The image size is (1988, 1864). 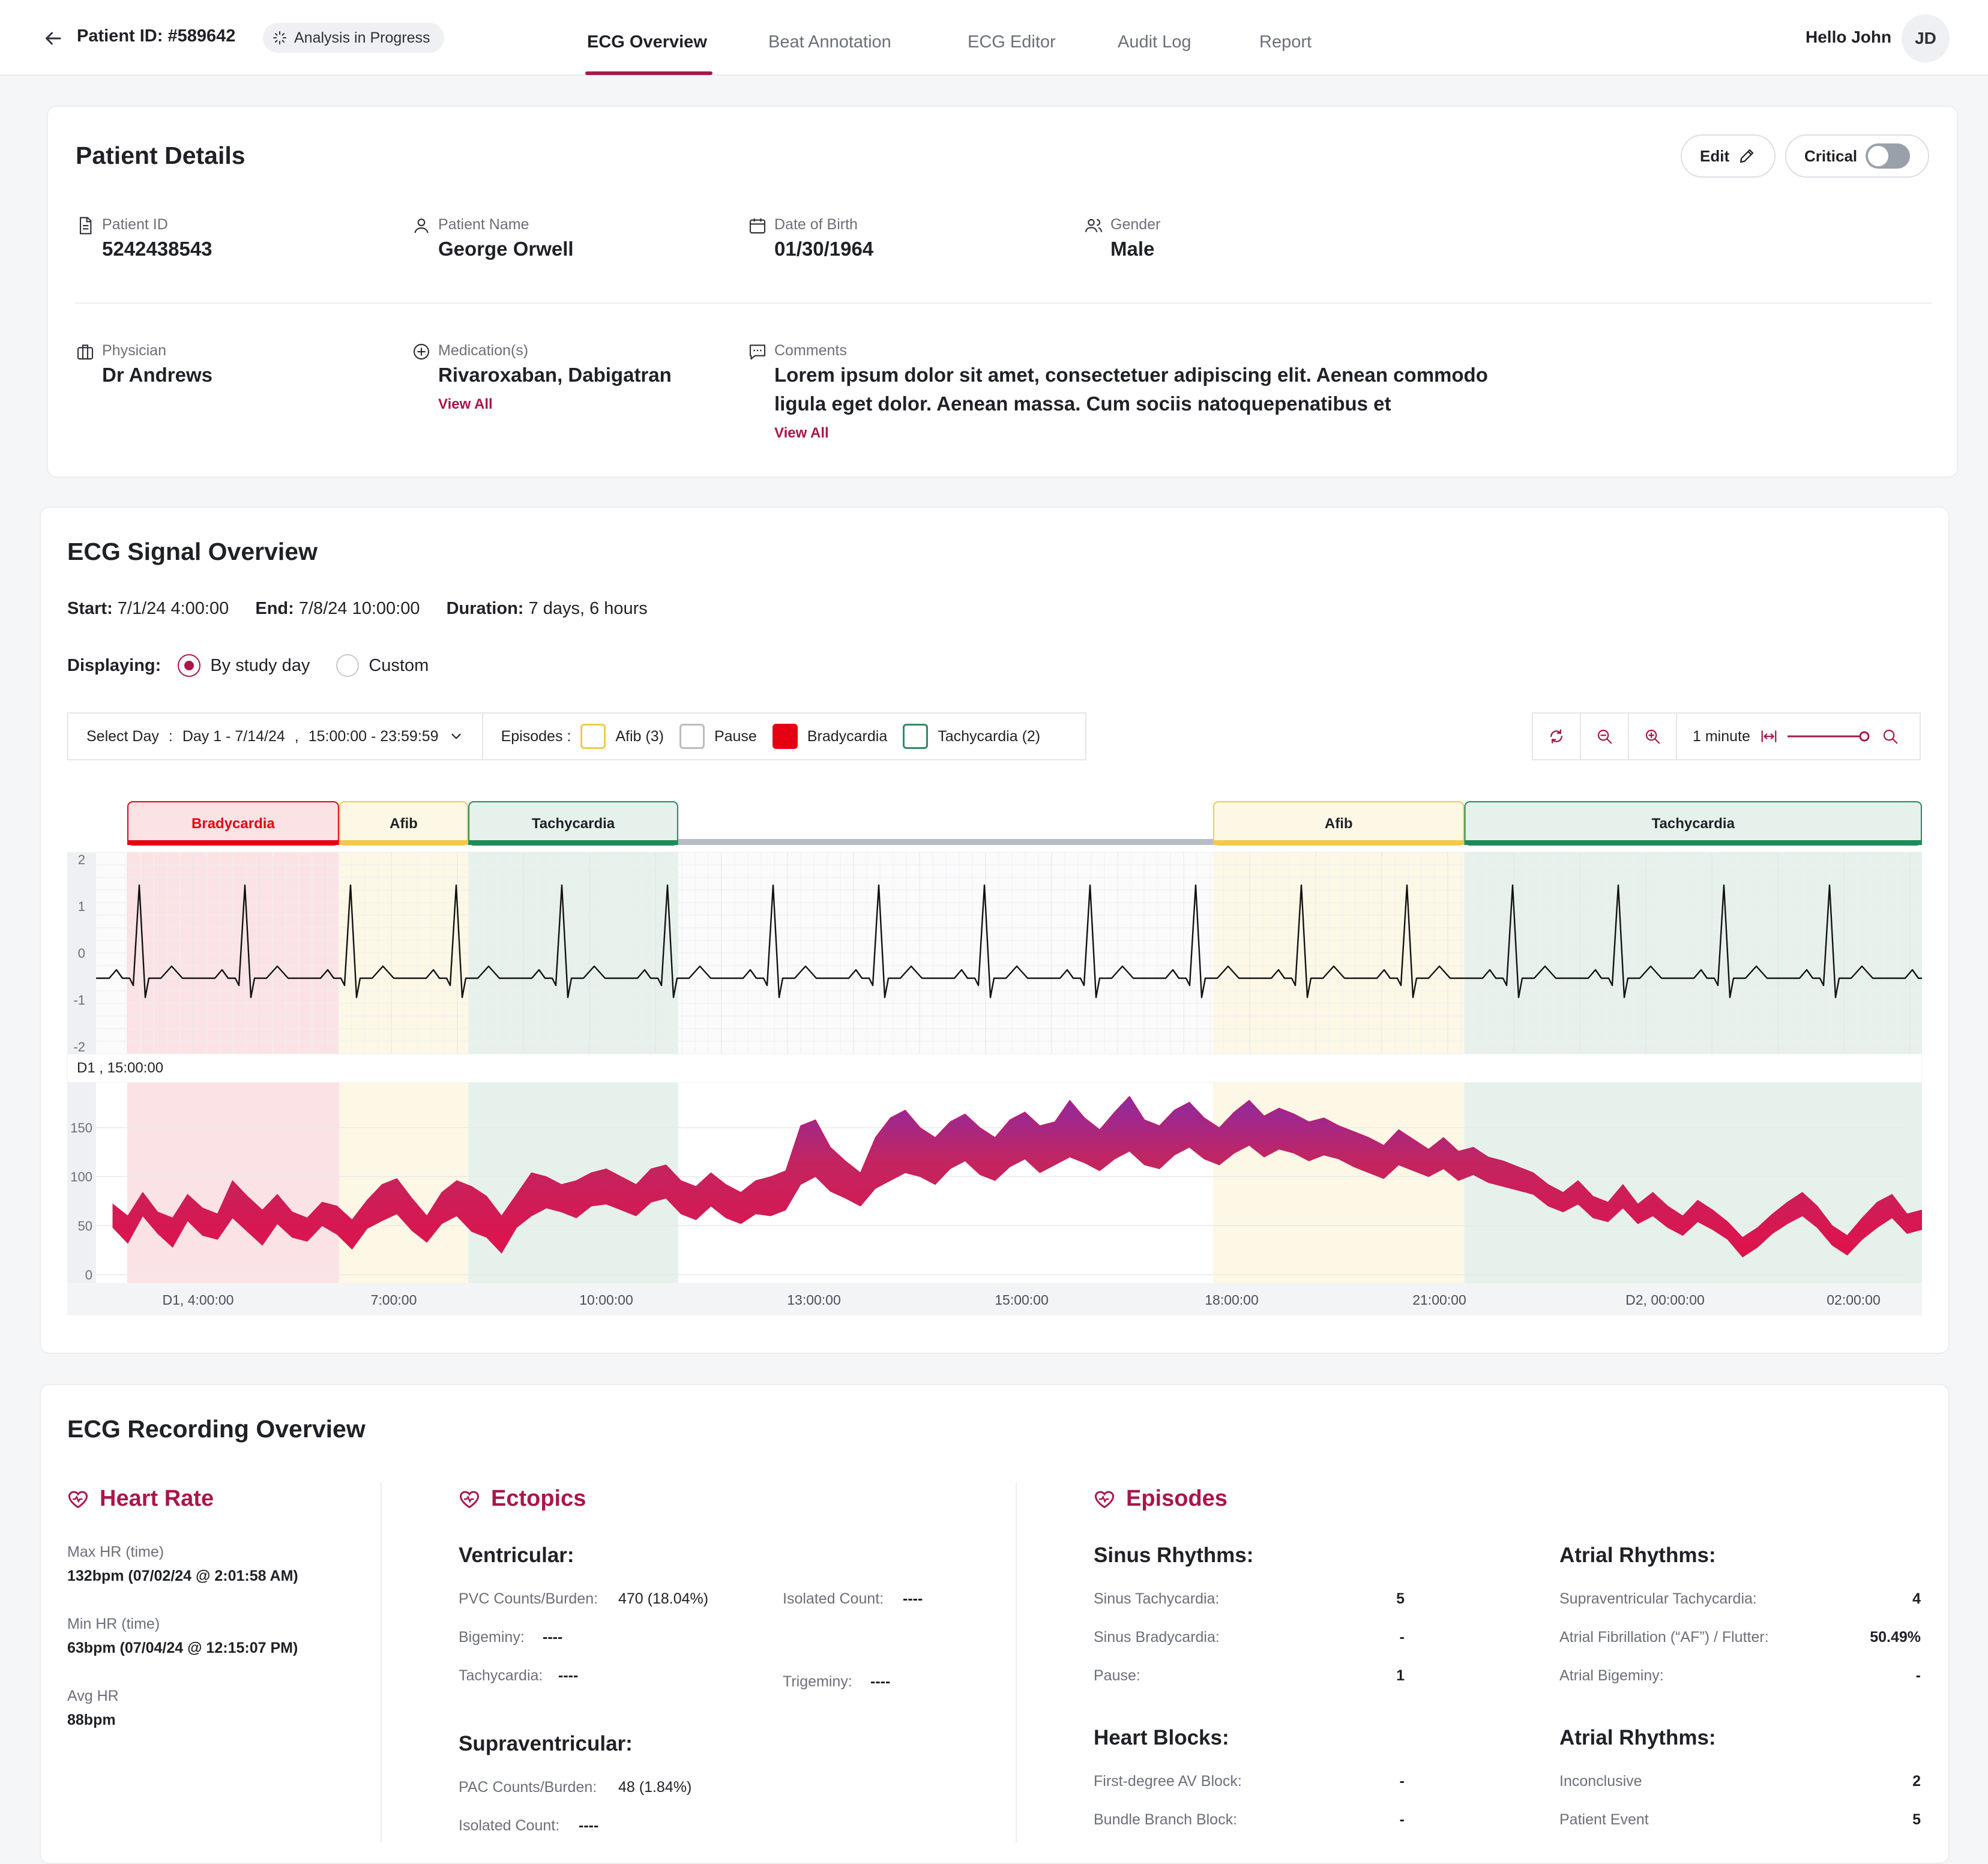 I want to click on chart-tools-bar: 1 minute, so click(x=1726, y=736).